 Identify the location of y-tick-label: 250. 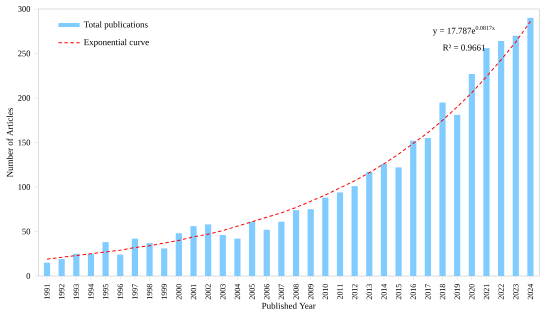
(24, 53).